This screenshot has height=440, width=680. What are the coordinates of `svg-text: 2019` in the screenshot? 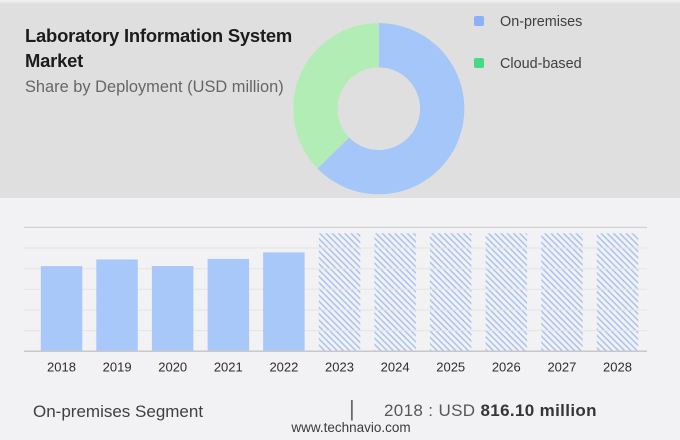 It's located at (117, 367).